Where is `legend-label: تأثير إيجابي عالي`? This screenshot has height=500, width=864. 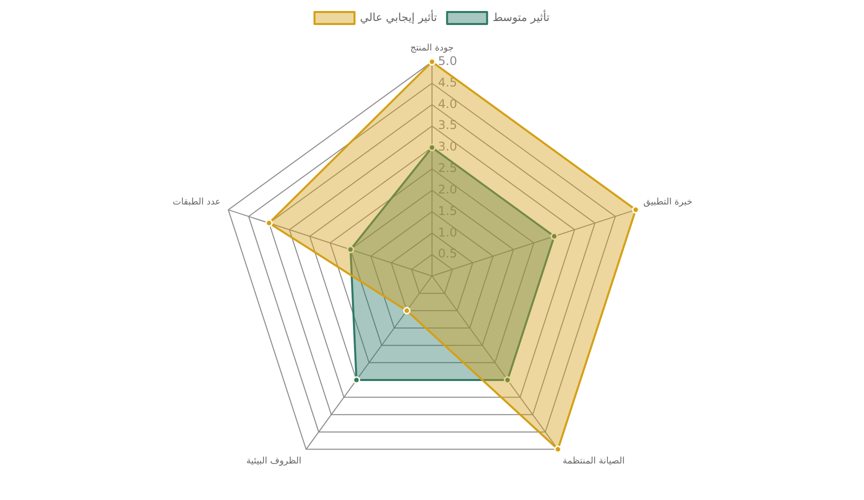
legend-label: تأثير إيجابي عالي is located at coordinates (399, 16).